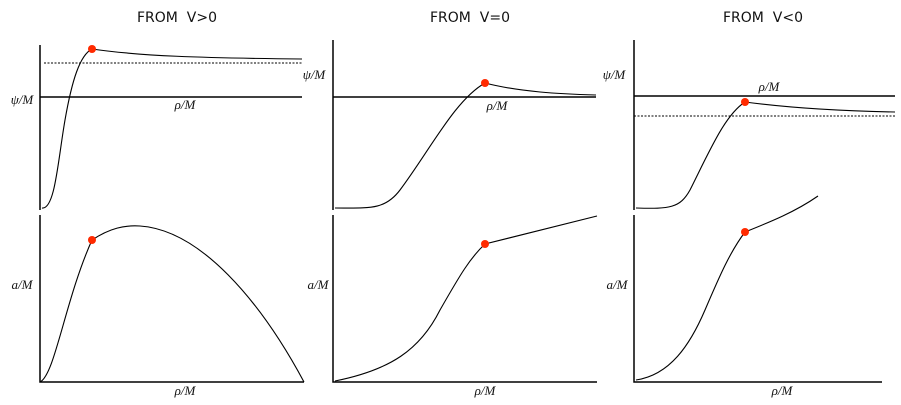 This screenshot has width=901, height=405. Describe the element at coordinates (177, 18) in the screenshot. I see `column-title: FROM V>0` at that location.